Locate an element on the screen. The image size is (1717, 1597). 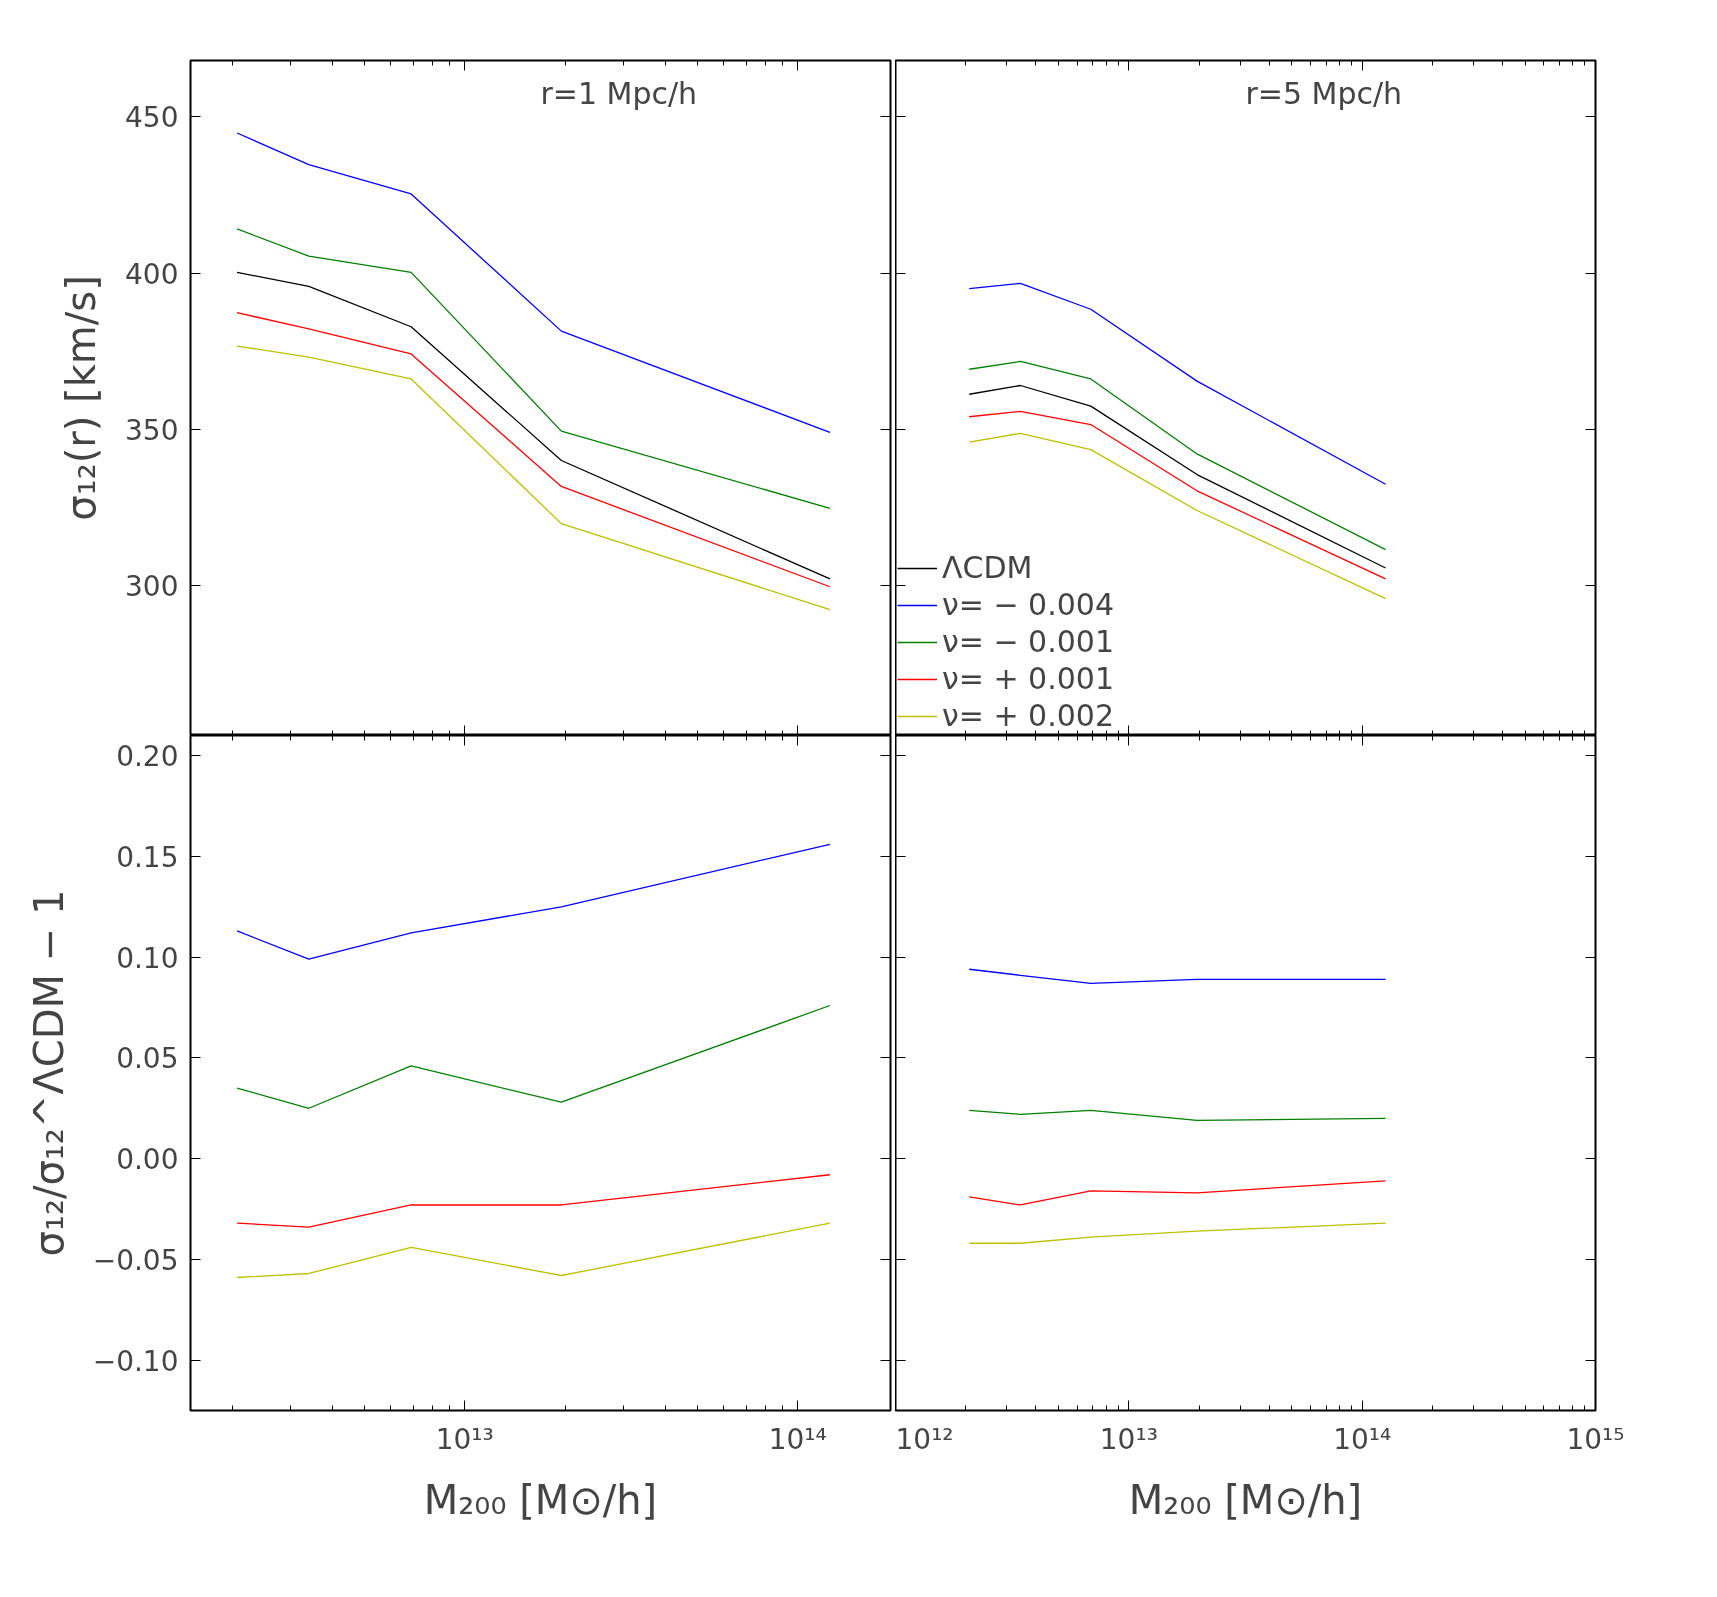
y-tick-label: −0.05 is located at coordinates (135, 1260).